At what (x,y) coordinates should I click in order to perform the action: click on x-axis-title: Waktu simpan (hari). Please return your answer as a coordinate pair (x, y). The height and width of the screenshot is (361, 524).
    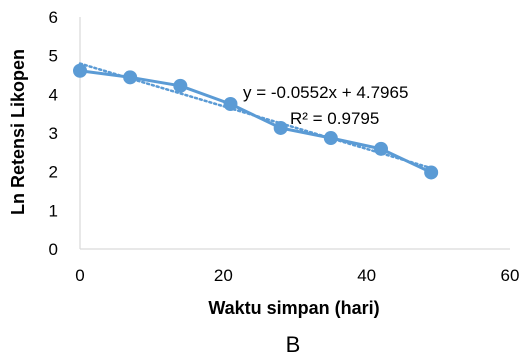
    Looking at the image, I should click on (293, 308).